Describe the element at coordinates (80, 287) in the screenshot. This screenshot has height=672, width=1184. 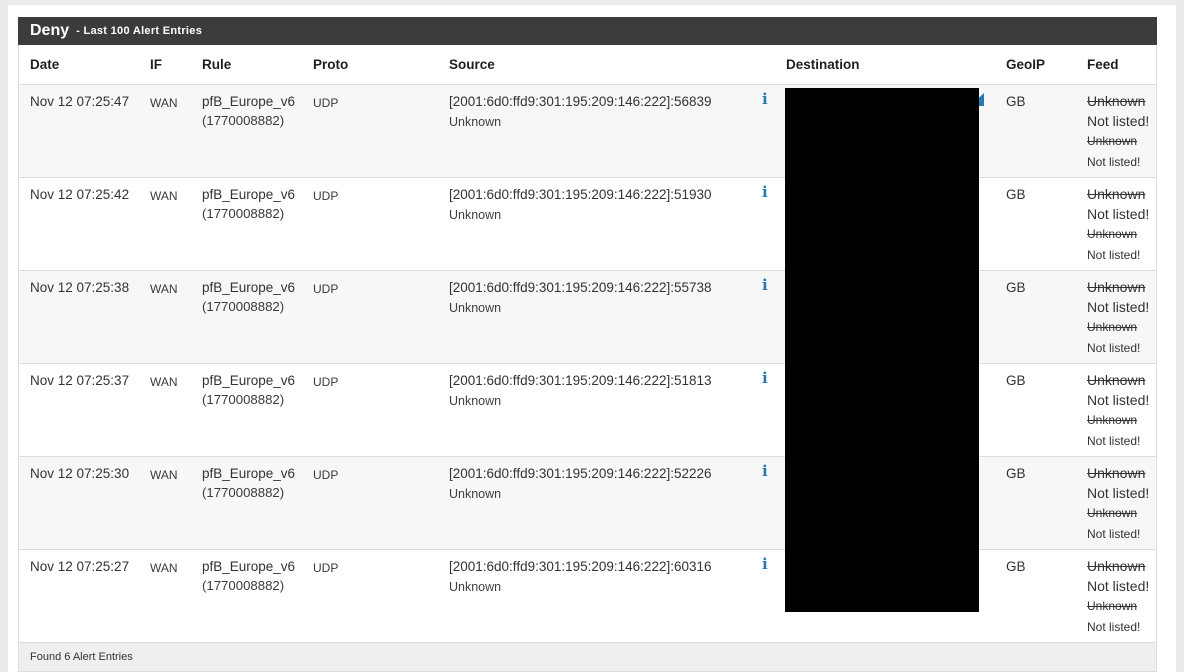
I see `alert-date: Nov 12 07:25:38` at that location.